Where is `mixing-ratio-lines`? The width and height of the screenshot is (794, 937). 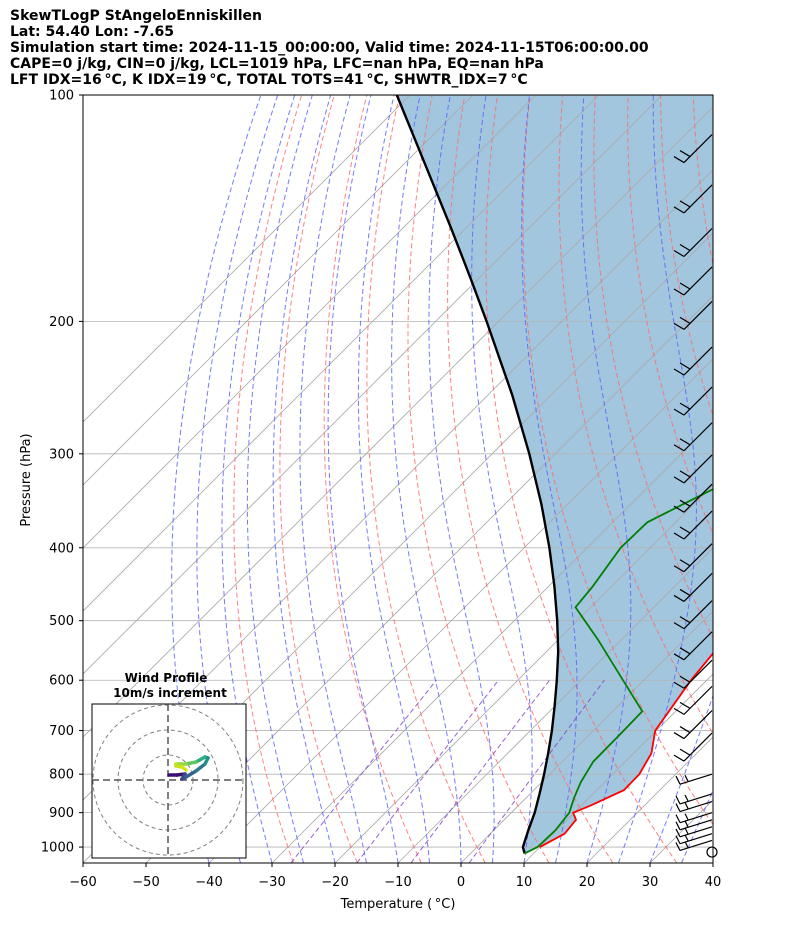
mixing-ratio-lines is located at coordinates (447, 771).